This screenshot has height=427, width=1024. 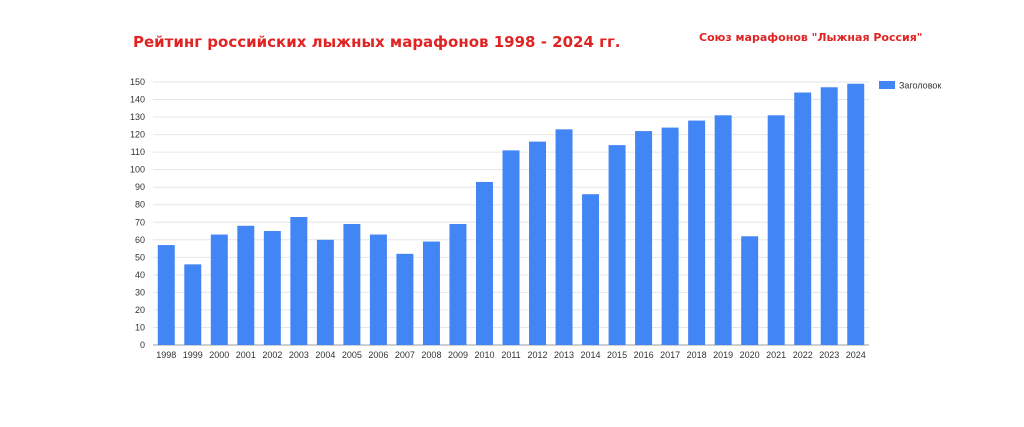 I want to click on x-tick-label: 2010, so click(x=484, y=355).